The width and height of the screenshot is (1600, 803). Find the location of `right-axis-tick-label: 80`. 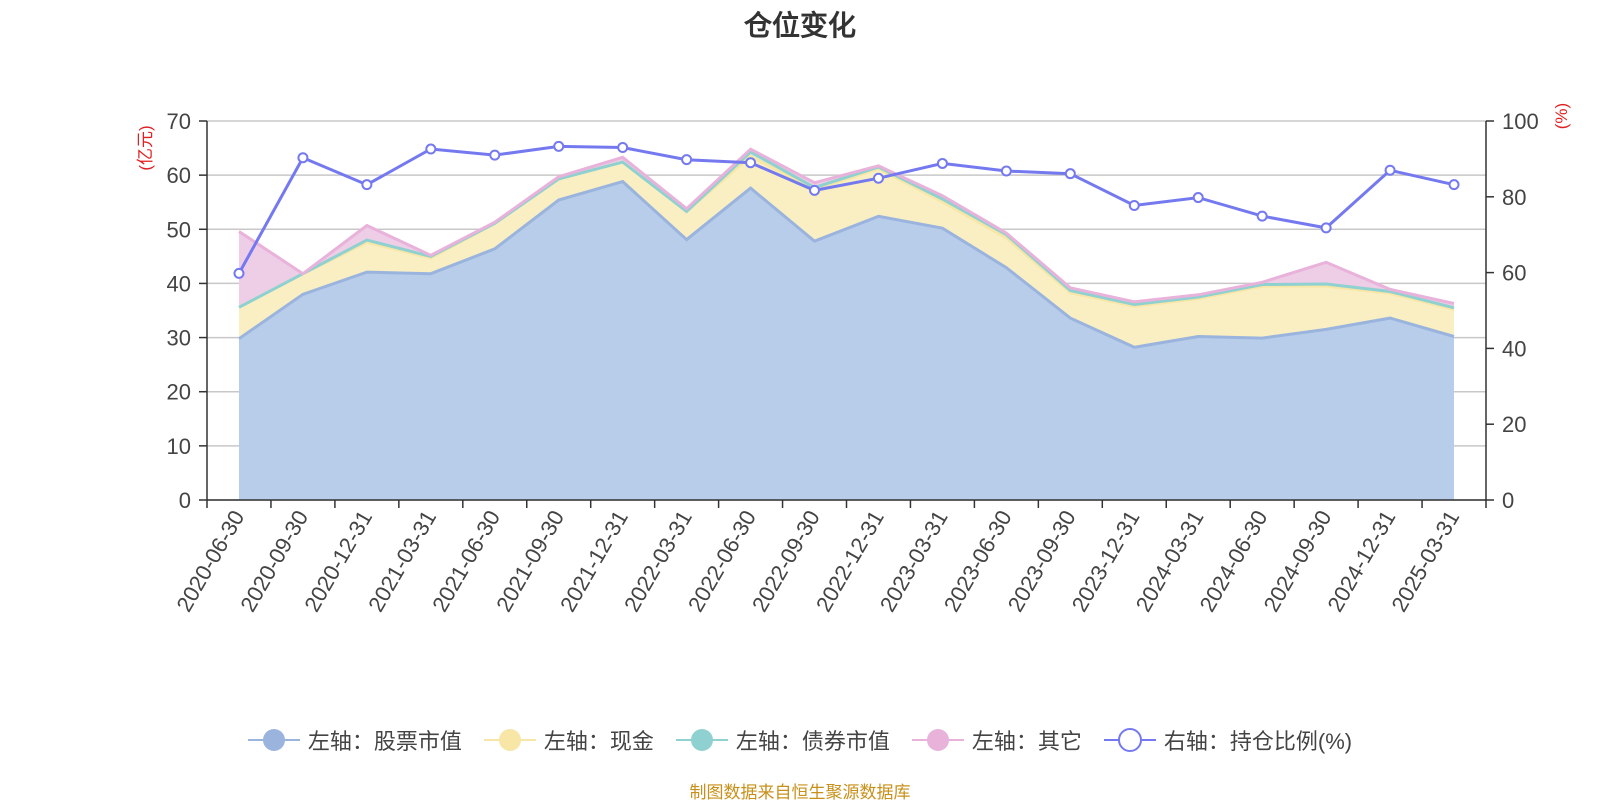

right-axis-tick-label: 80 is located at coordinates (1514, 197).